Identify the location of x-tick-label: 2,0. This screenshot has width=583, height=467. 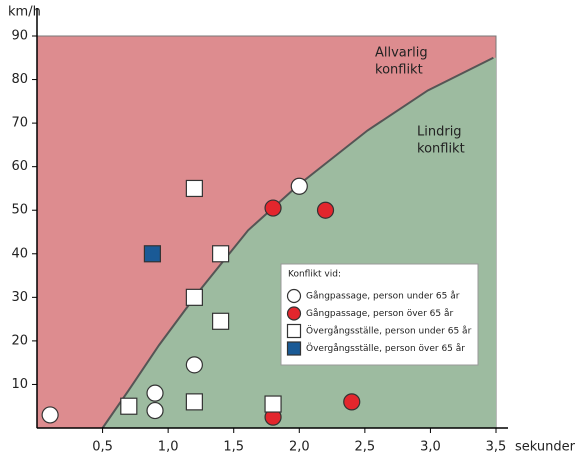
(299, 447).